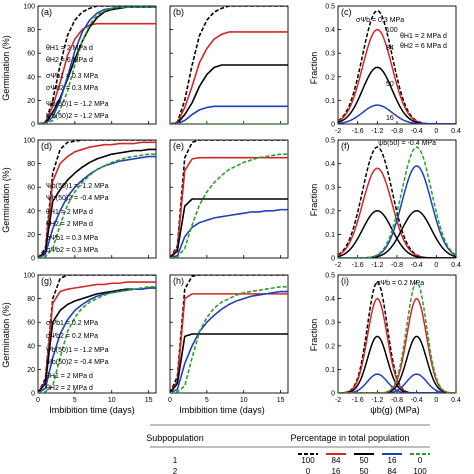  Describe the element at coordinates (175, 438) in the screenshot. I see `legend-header-subpopulation: Subpopulation` at that location.